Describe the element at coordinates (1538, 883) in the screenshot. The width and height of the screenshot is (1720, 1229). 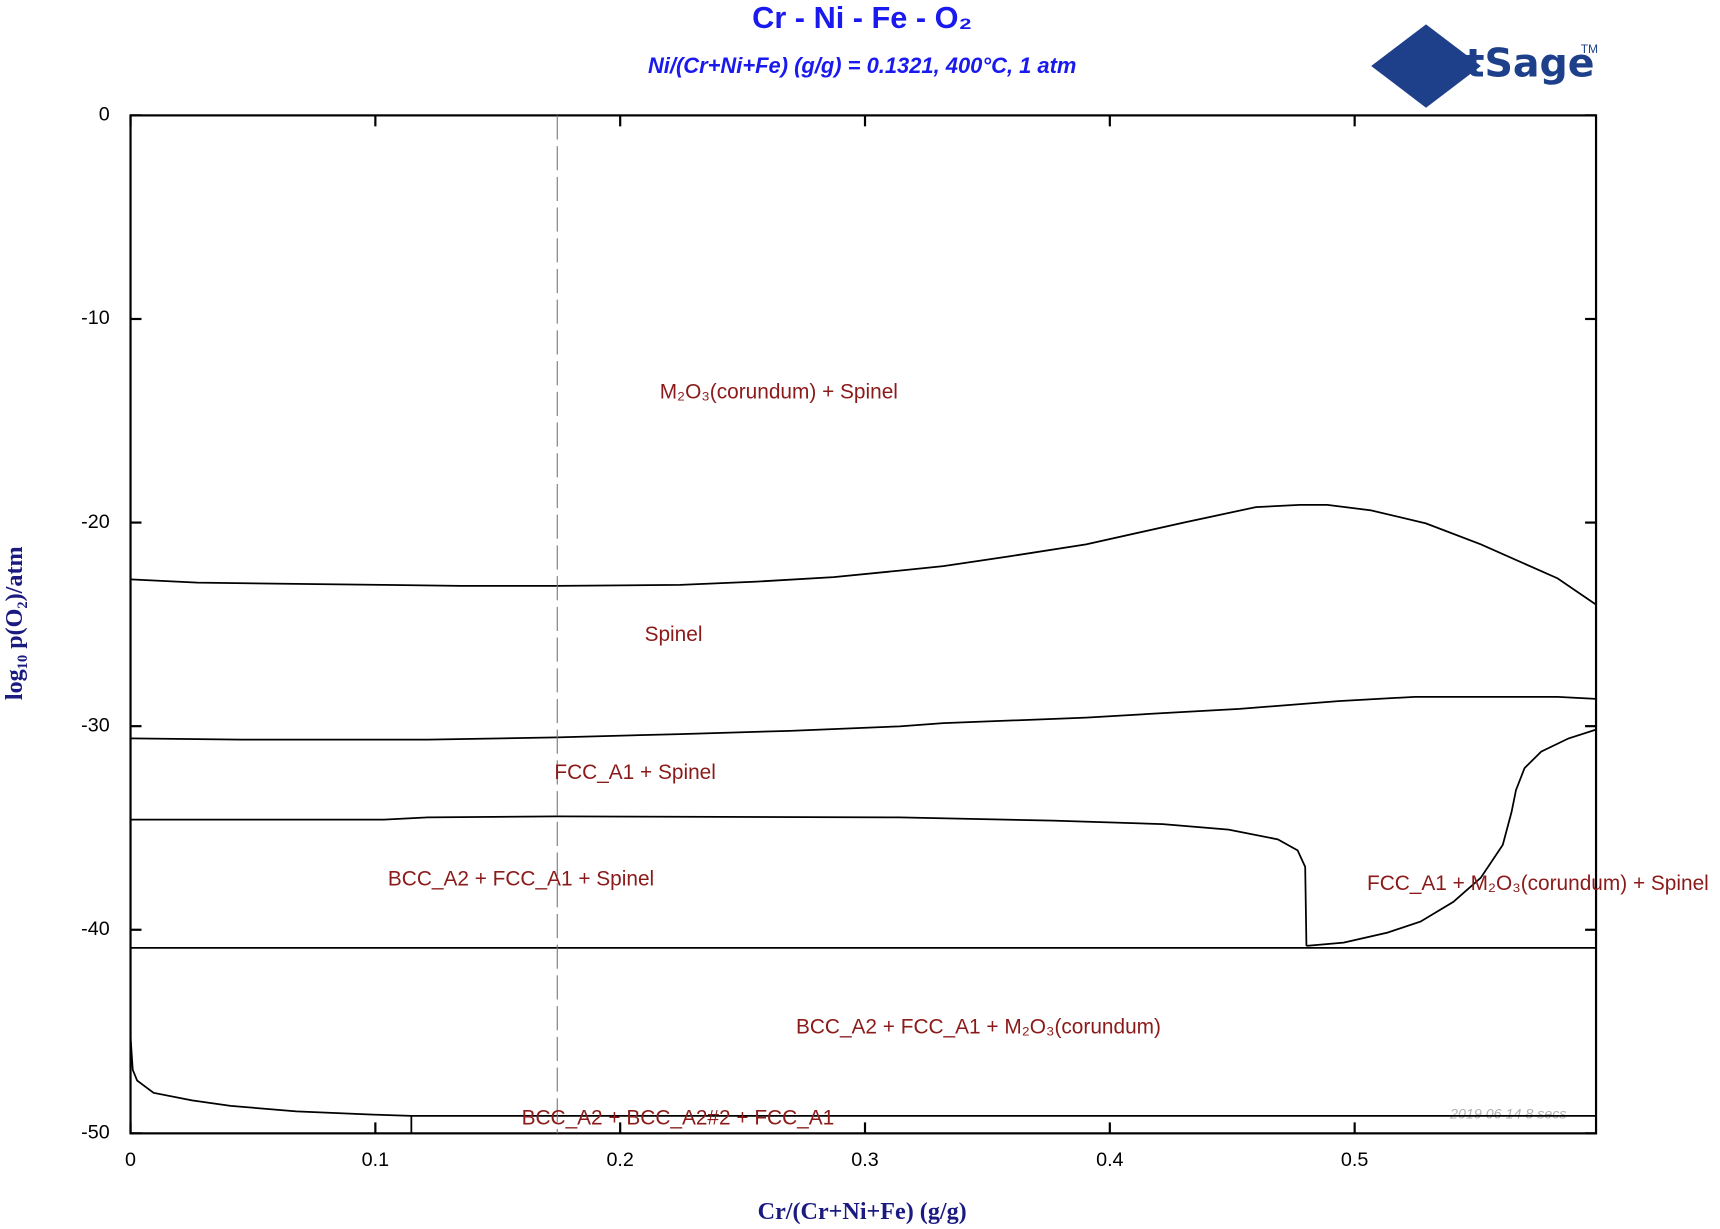
I see `region-label: FCC_A1 + M₂O₃(corundum) + Spinel` at that location.